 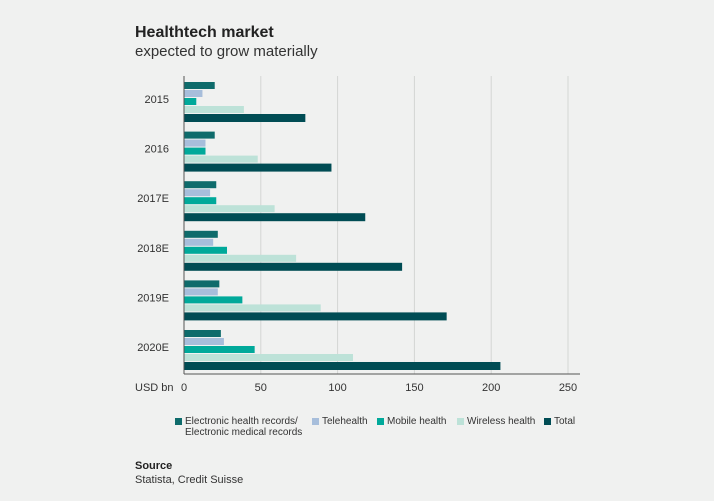 I want to click on x-tick-label: 50, so click(x=261, y=388).